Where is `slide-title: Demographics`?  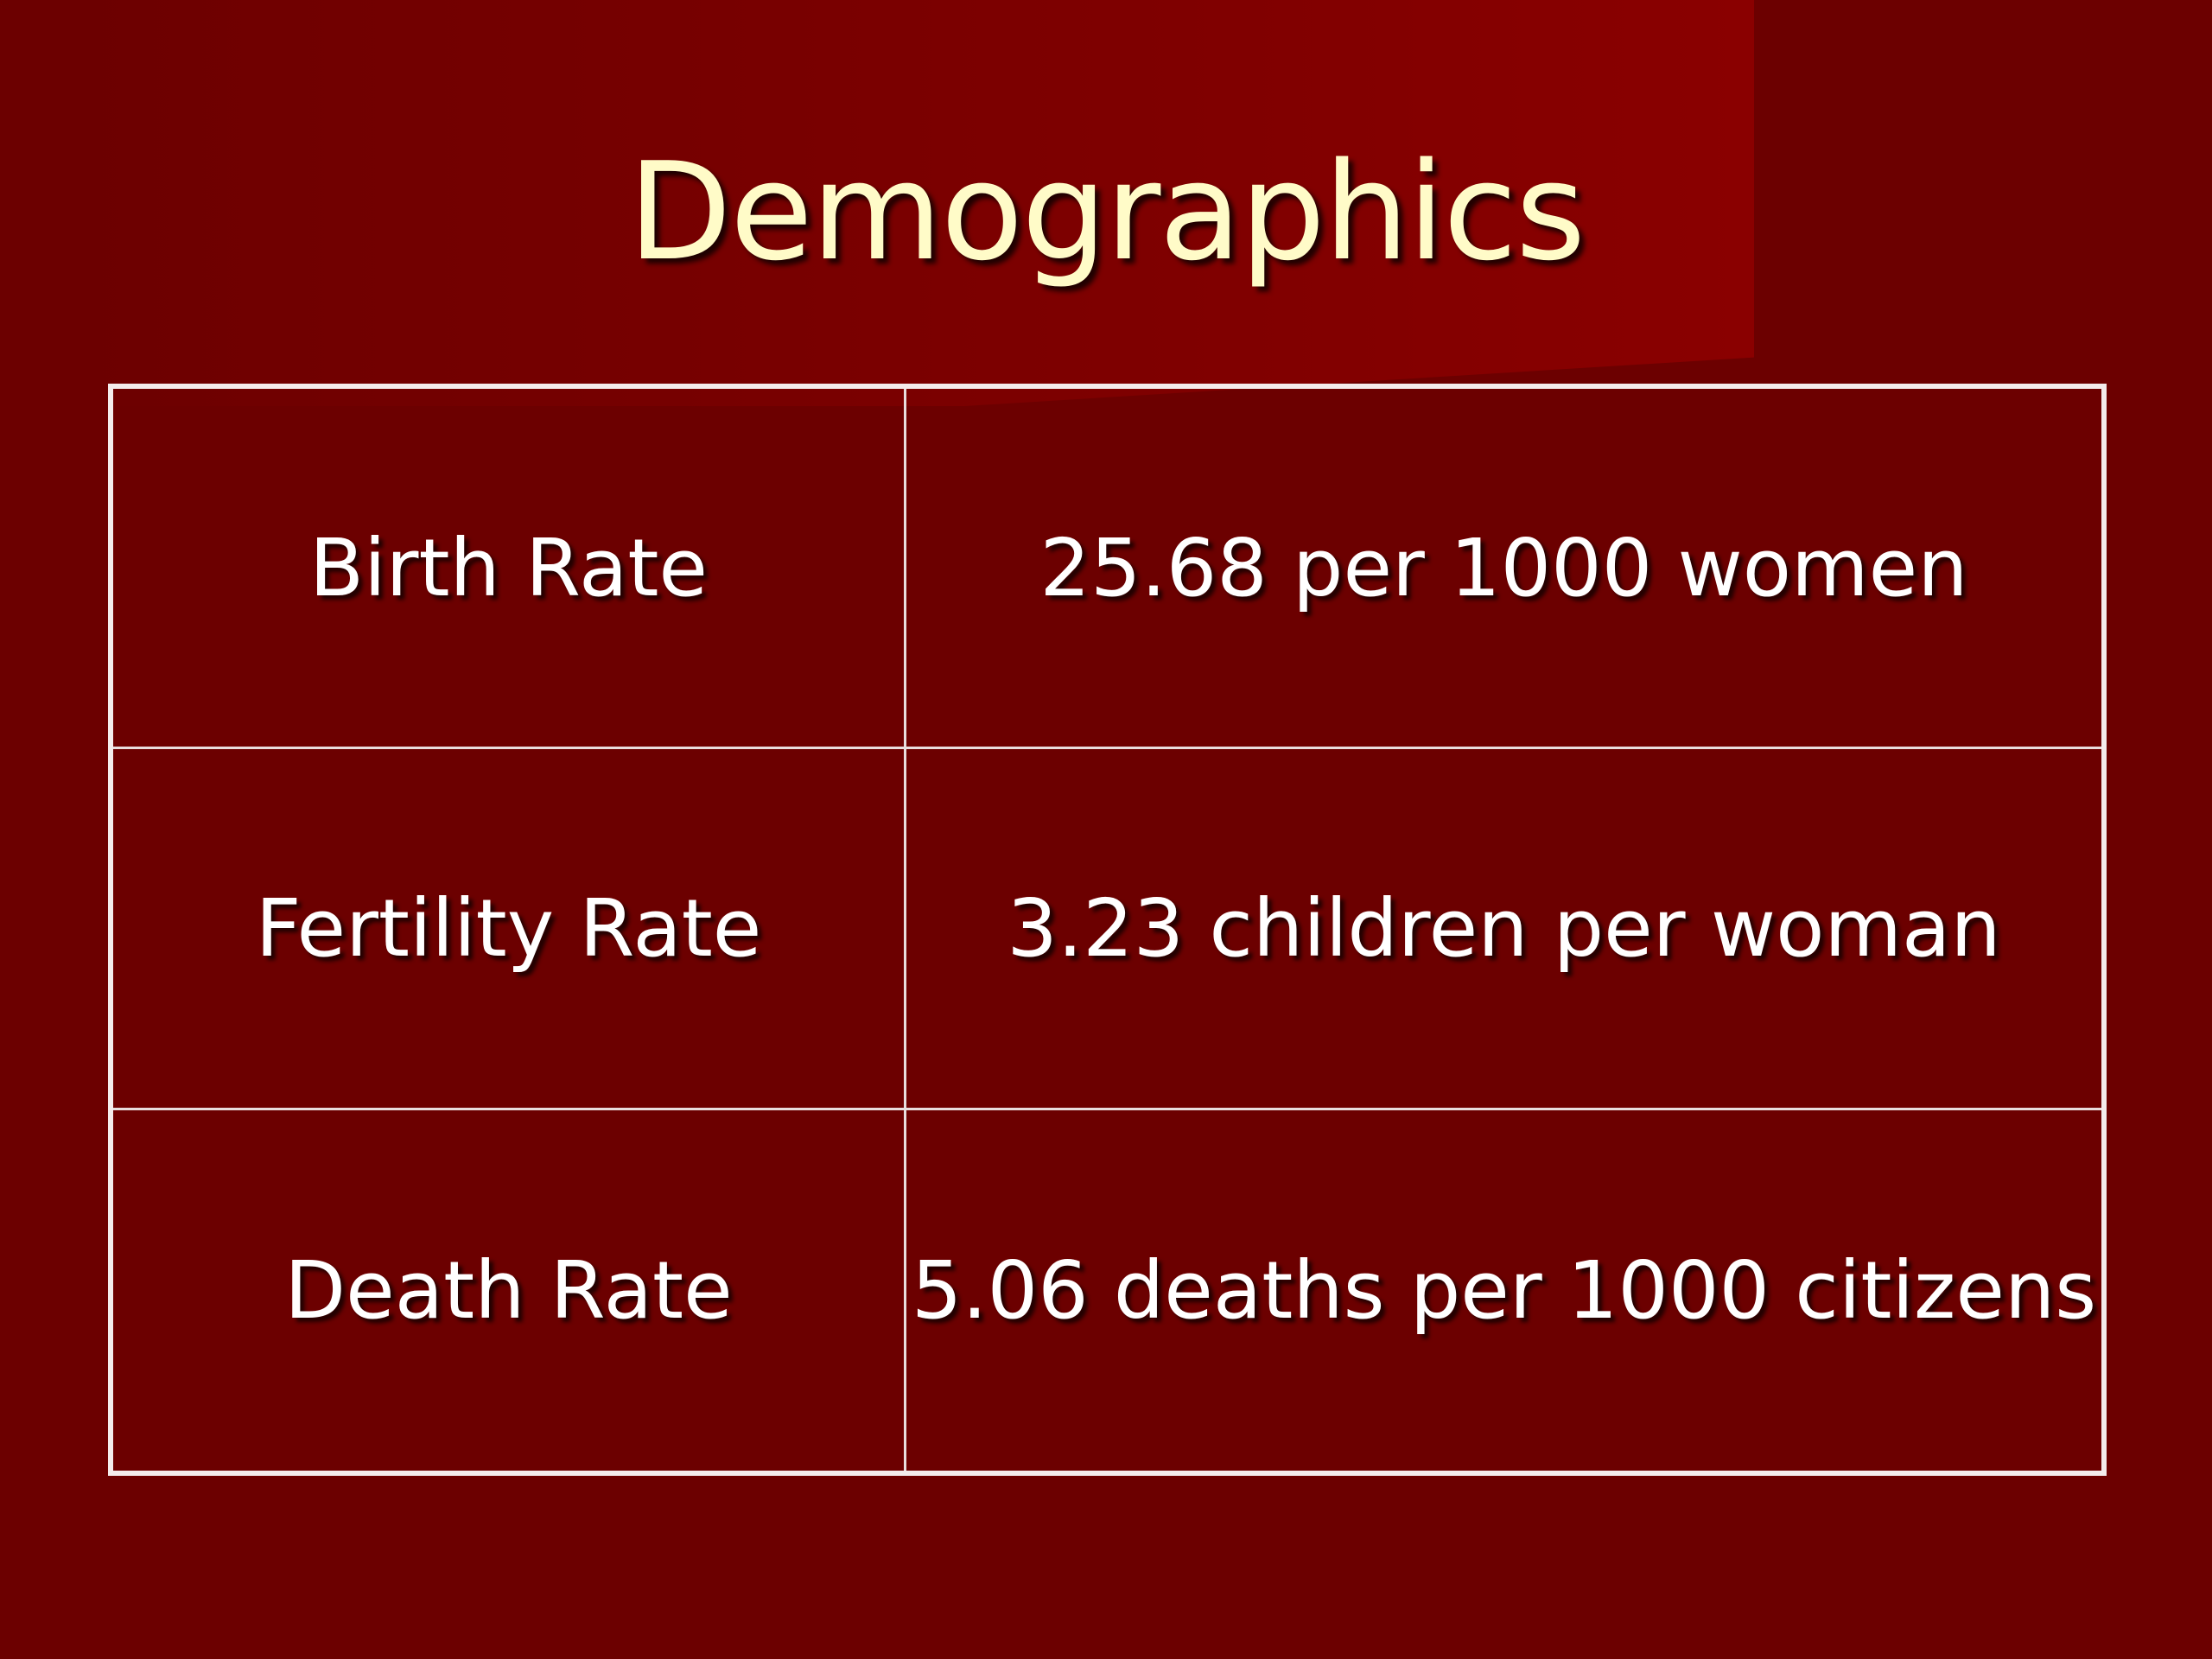
slide-title: Demographics is located at coordinates (1106, 211).